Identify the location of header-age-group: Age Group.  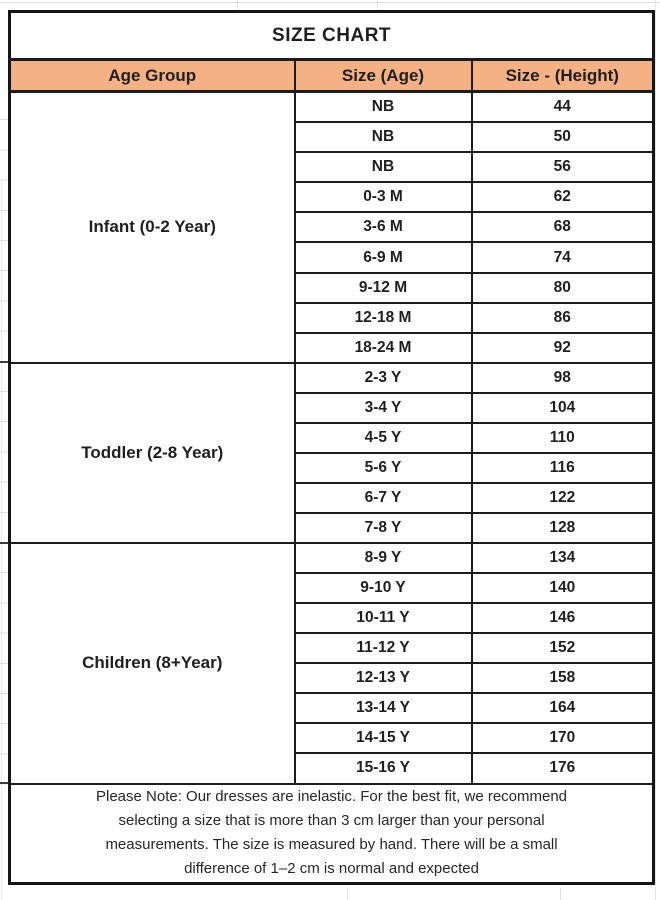
(152, 75).